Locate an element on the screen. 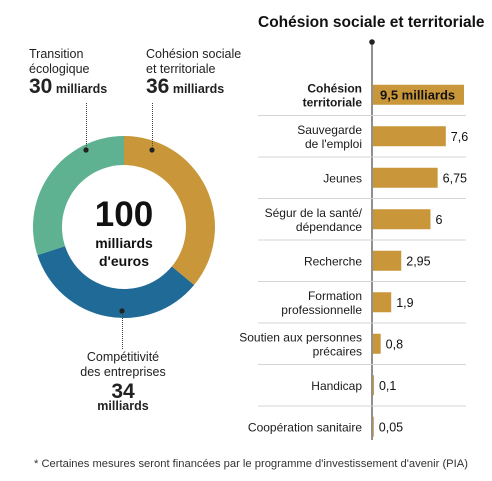 Image resolution: width=492 pixels, height=481 pixels. bar-category-line: Formation is located at coordinates (335, 296).